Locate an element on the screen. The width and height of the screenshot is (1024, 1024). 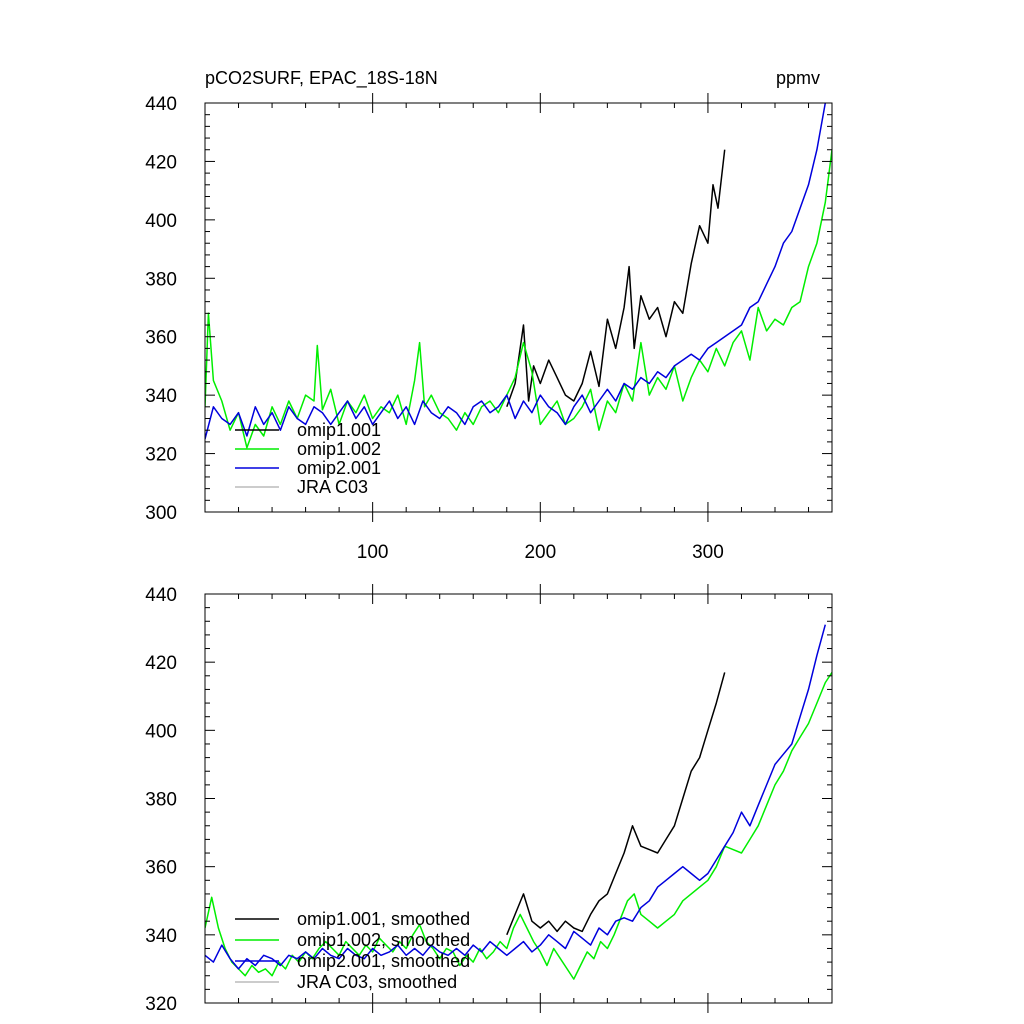
legend-label: omip2.001, smoothed is located at coordinates (383, 961).